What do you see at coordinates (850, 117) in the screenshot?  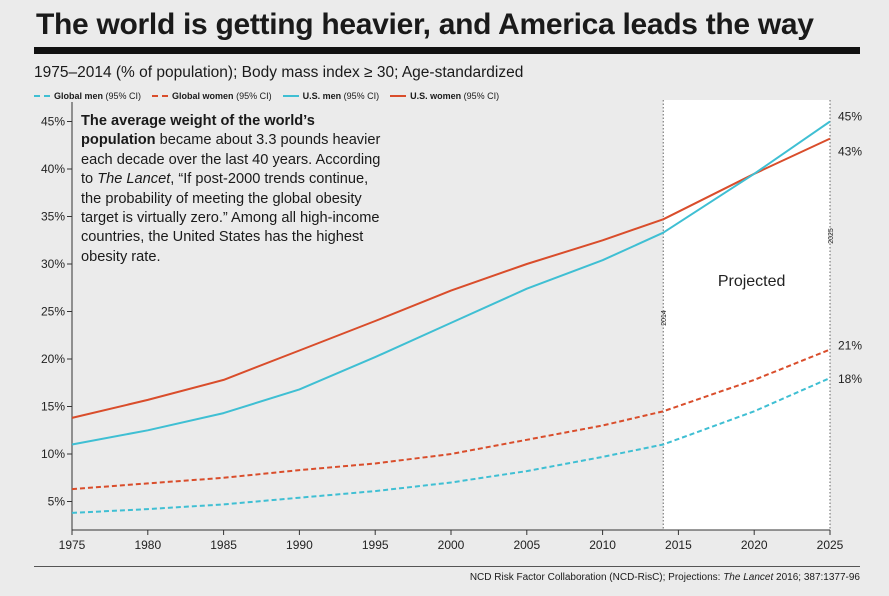 I see `end-value-label-u-s-men: 45%` at bounding box center [850, 117].